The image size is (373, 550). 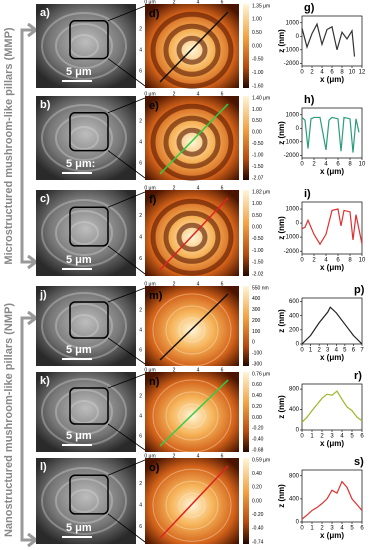 What do you see at coordinates (309, 100) in the screenshot?
I see `panel-label: h)` at bounding box center [309, 100].